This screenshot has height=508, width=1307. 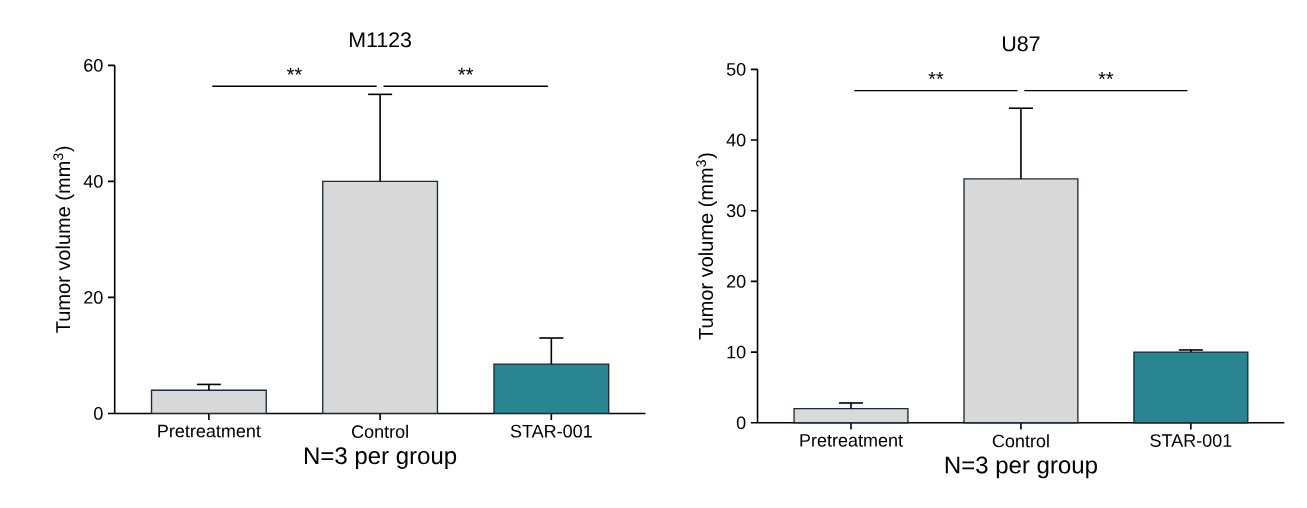 I want to click on chart-title: M1123, so click(x=380, y=40).